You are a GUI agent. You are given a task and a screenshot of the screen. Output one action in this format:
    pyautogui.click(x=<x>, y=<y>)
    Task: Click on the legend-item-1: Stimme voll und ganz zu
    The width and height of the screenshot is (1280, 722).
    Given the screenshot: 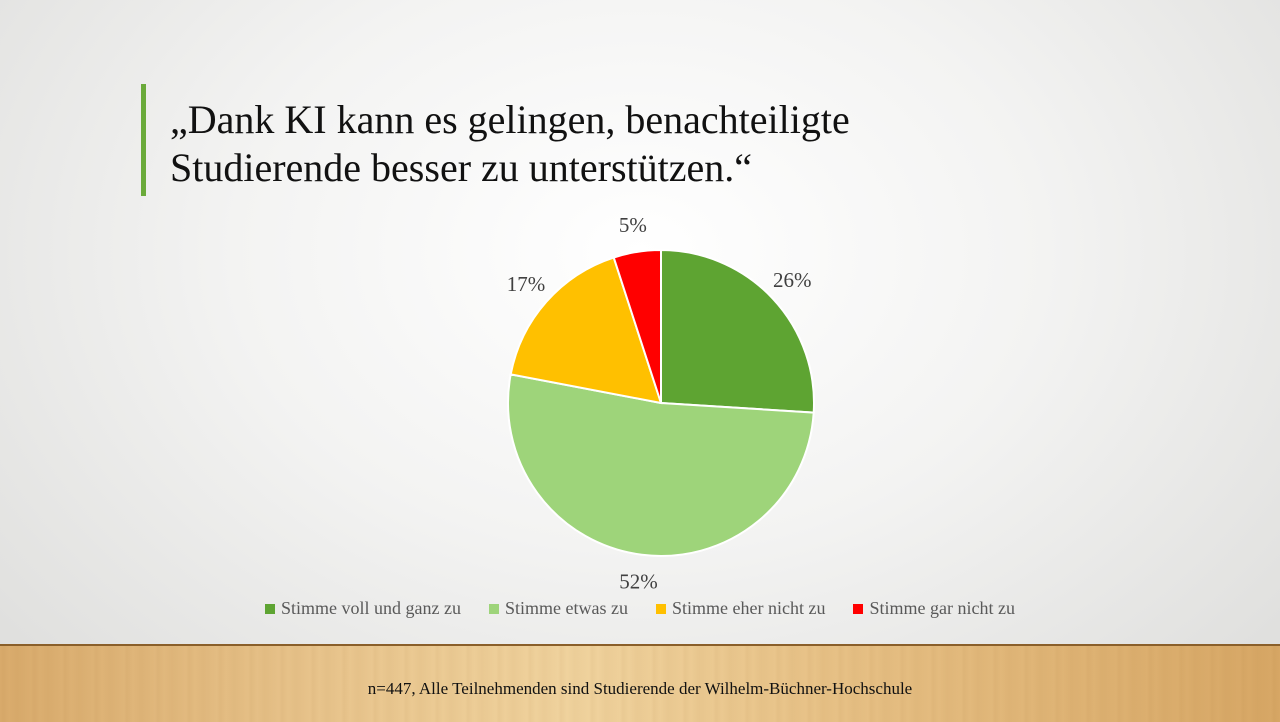 What is the action you would take?
    pyautogui.click(x=363, y=608)
    